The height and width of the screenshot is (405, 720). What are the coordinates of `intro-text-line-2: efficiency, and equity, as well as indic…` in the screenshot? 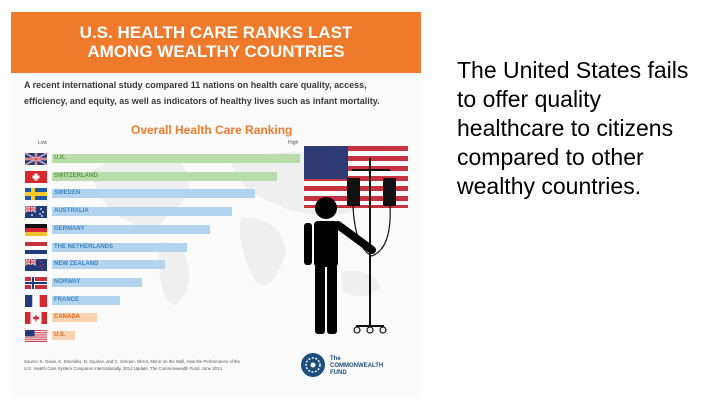 It's located at (202, 101).